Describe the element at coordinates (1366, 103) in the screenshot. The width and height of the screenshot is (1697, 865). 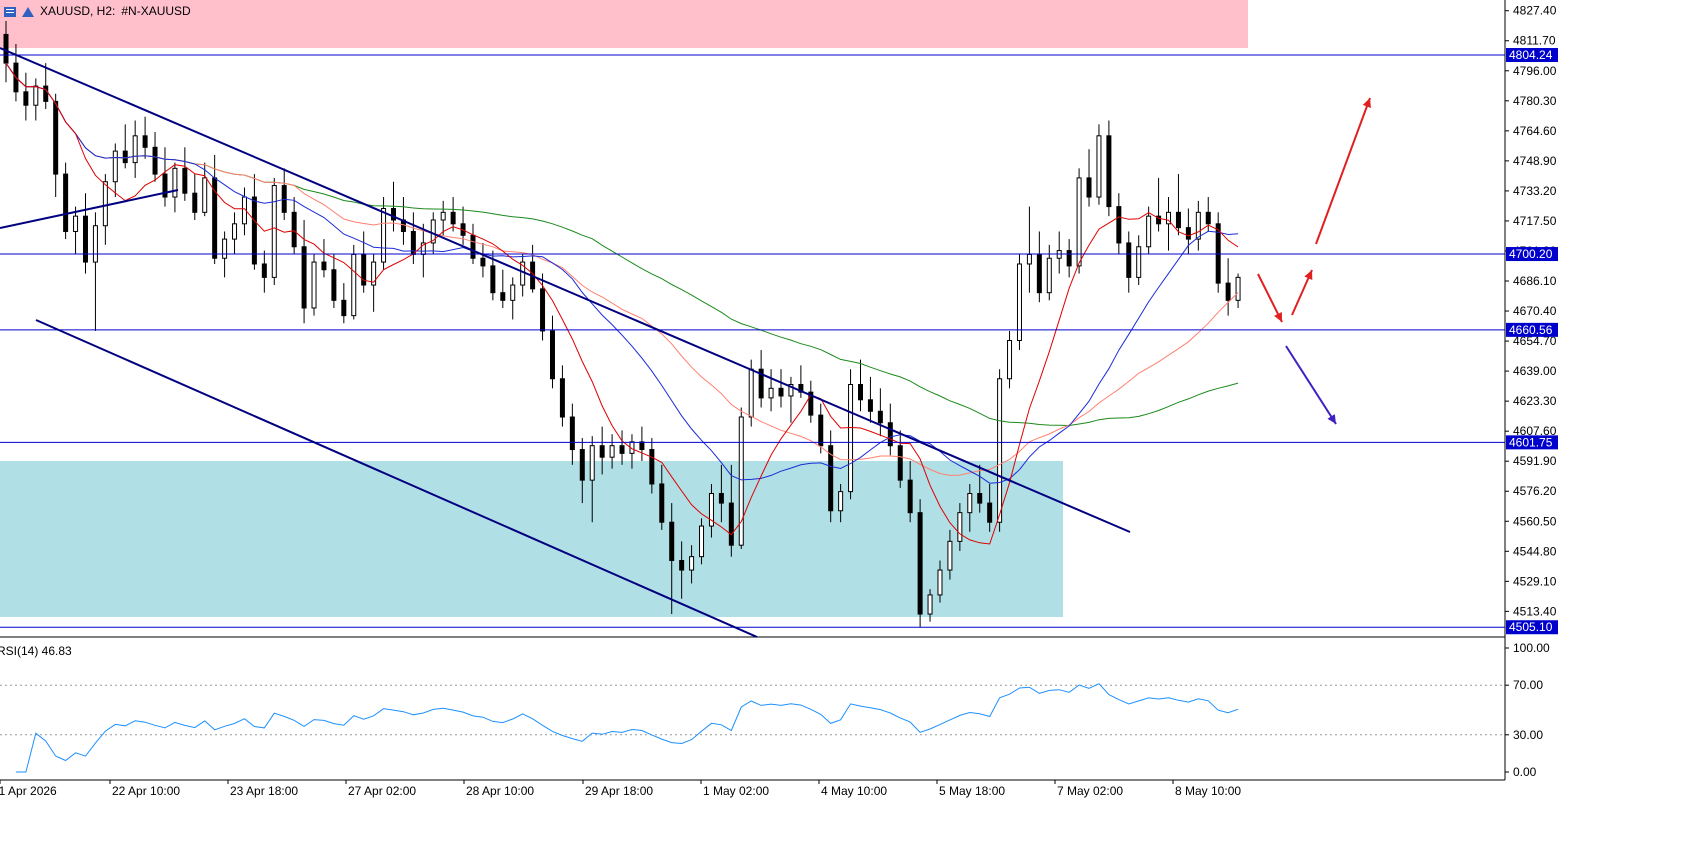
I see `arrow-up-red-long-head` at that location.